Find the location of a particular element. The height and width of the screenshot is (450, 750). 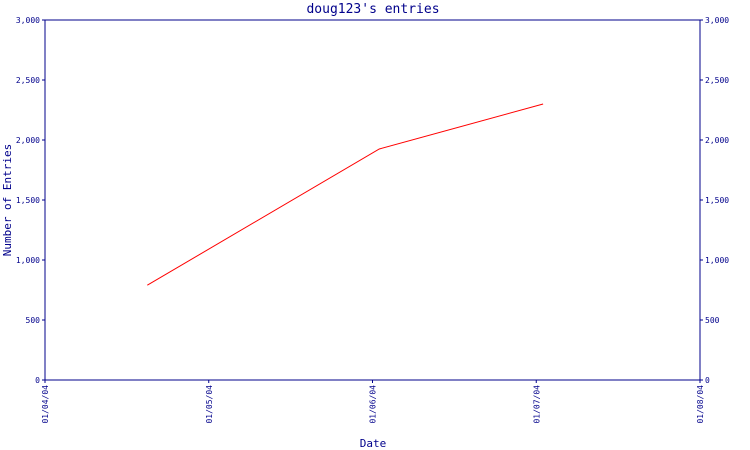

y-tick-label-right: 1,000 is located at coordinates (717, 260).